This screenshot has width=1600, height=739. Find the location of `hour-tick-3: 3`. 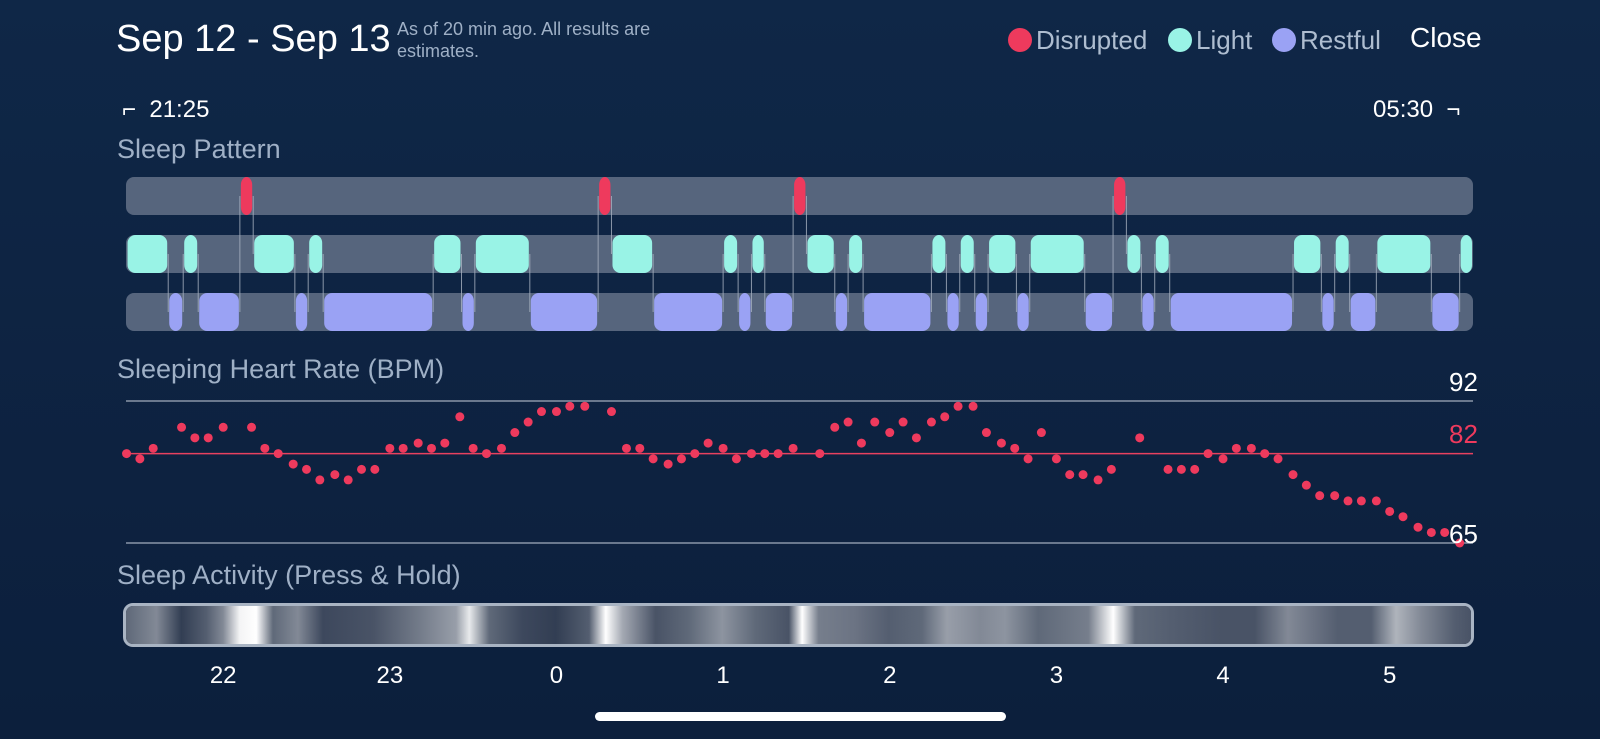

hour-tick-3: 3 is located at coordinates (1056, 675).